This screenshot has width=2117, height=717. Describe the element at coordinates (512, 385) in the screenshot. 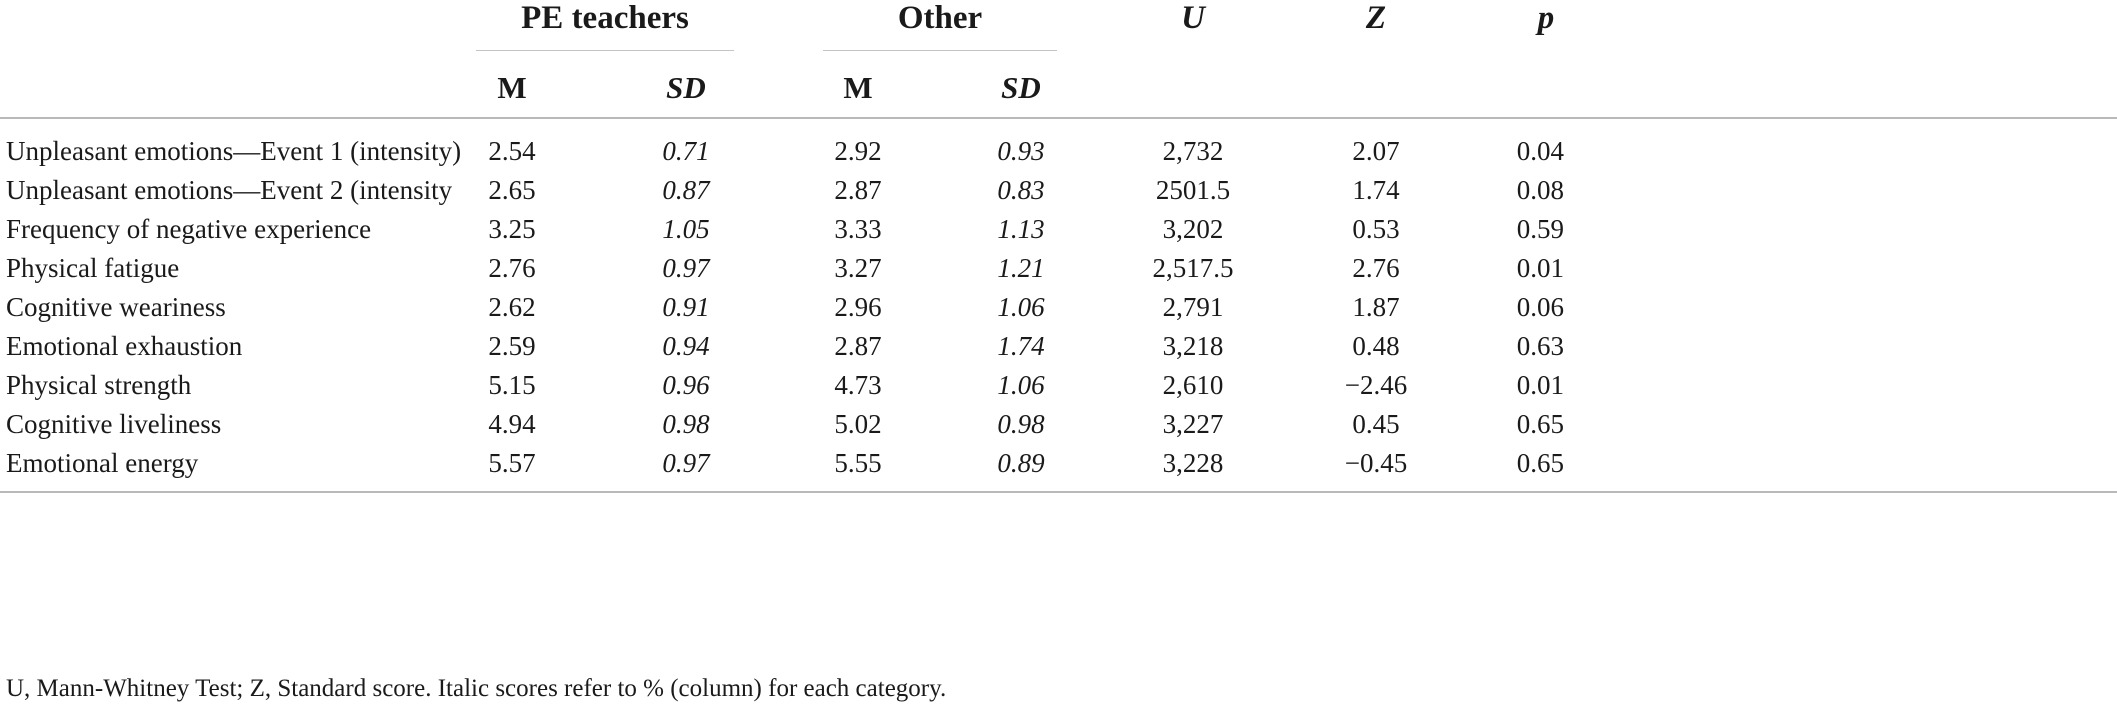

I see `pe-m-value: 5.15` at that location.